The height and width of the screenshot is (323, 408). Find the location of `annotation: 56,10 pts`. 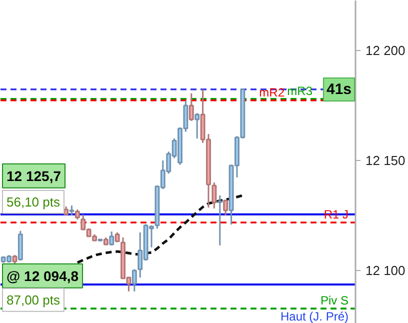

annotation: 56,10 pts is located at coordinates (33, 202).